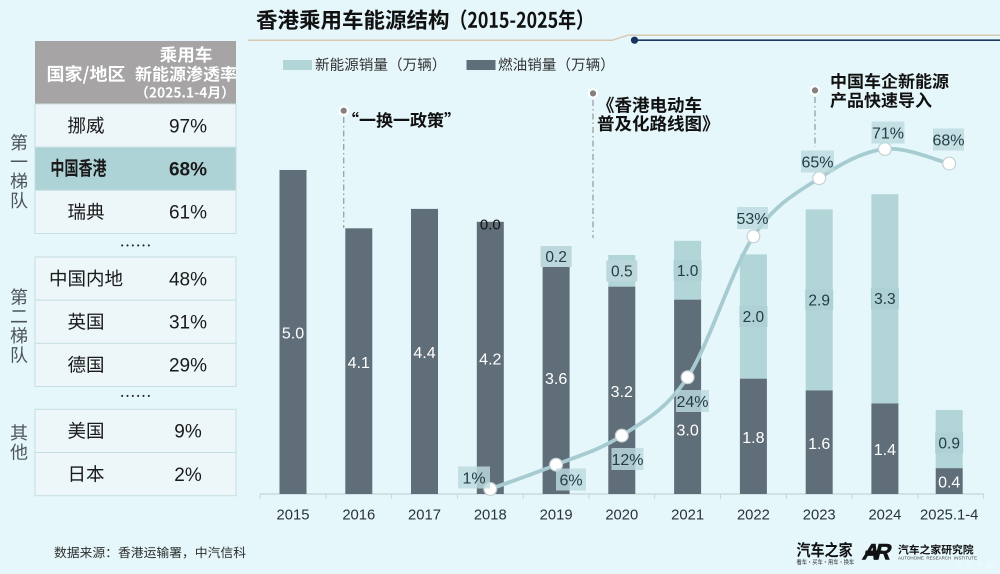 Image resolution: width=1000 pixels, height=574 pixels. What do you see at coordinates (627, 460) in the screenshot?
I see `svg-text: 12%` at bounding box center [627, 460].